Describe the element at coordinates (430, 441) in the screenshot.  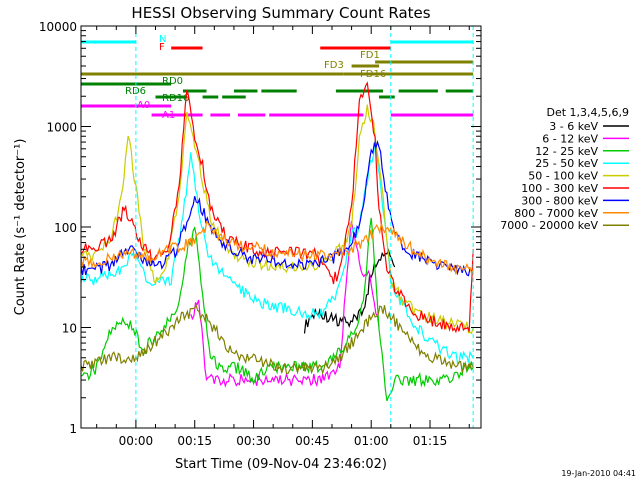
I see `x-tick-label: 01:15` at that location.